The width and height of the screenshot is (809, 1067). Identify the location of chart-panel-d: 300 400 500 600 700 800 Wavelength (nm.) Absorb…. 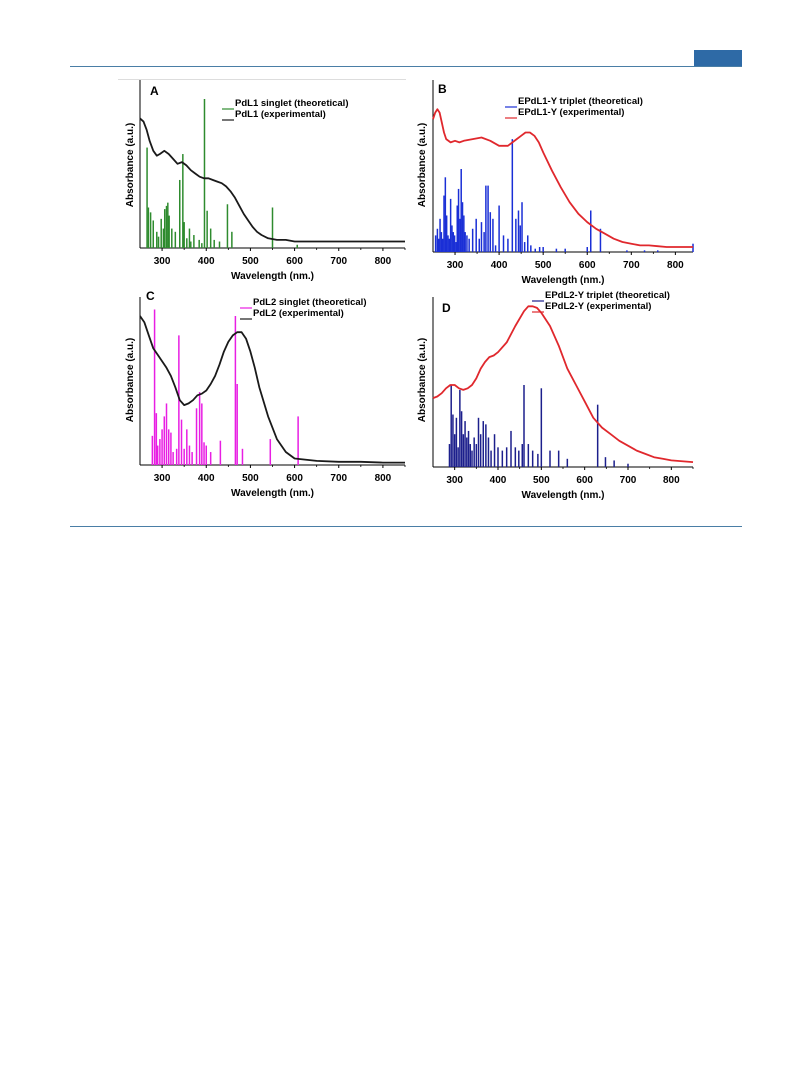
(555, 395).